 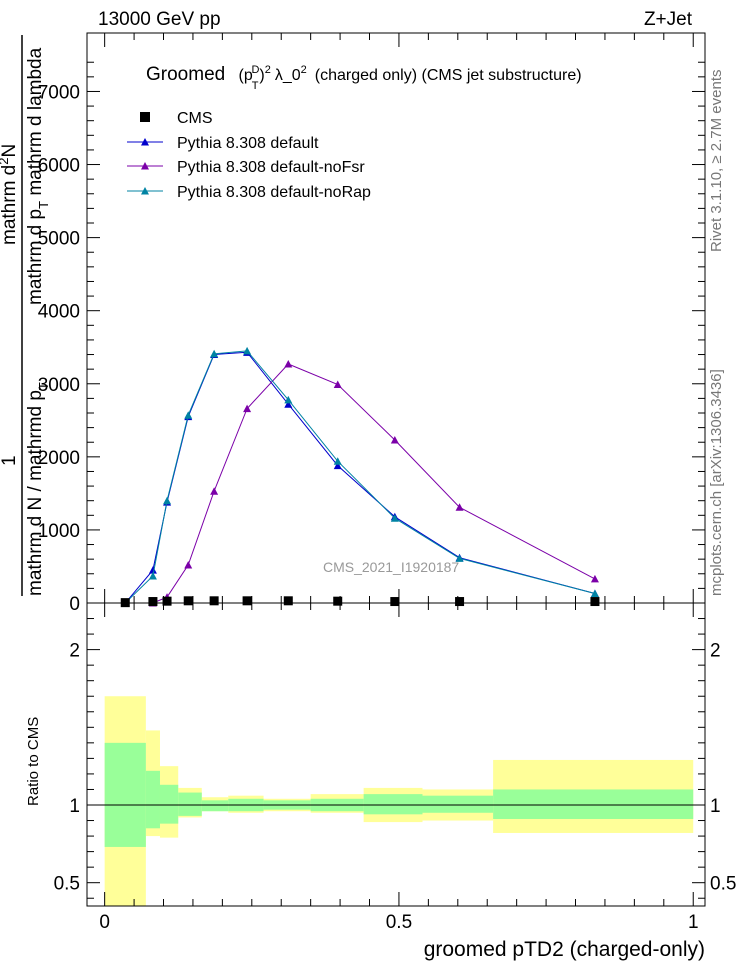 I want to click on ratio-y-tick-label: 2, so click(x=74, y=651).